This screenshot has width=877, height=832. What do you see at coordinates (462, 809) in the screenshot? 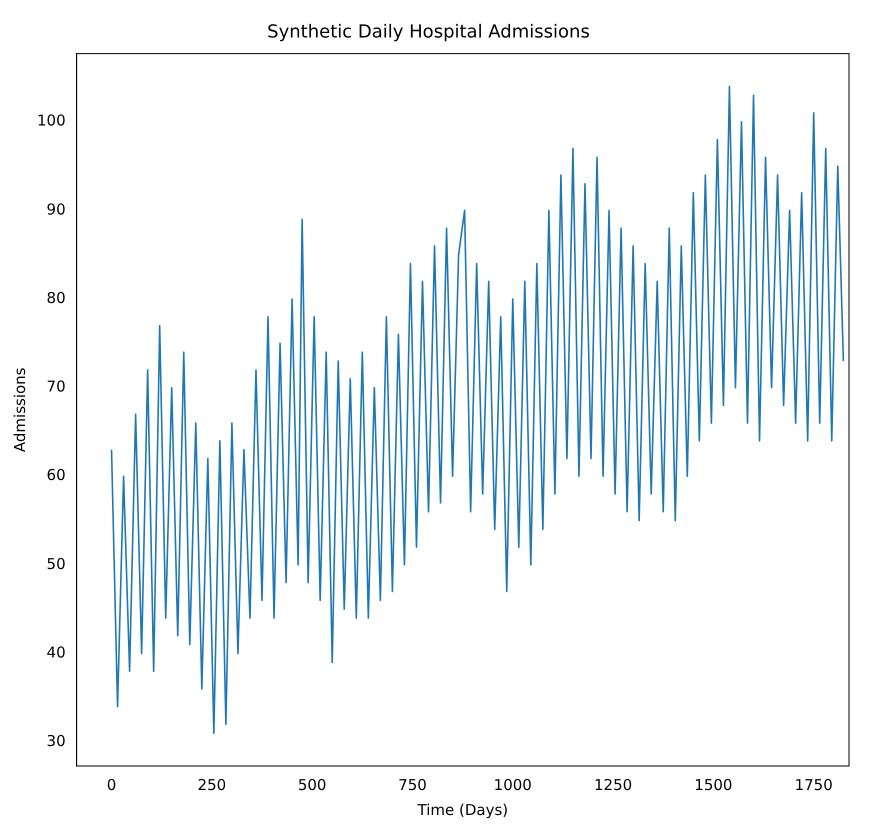
I see `x-axis-title: Time (Days)` at bounding box center [462, 809].